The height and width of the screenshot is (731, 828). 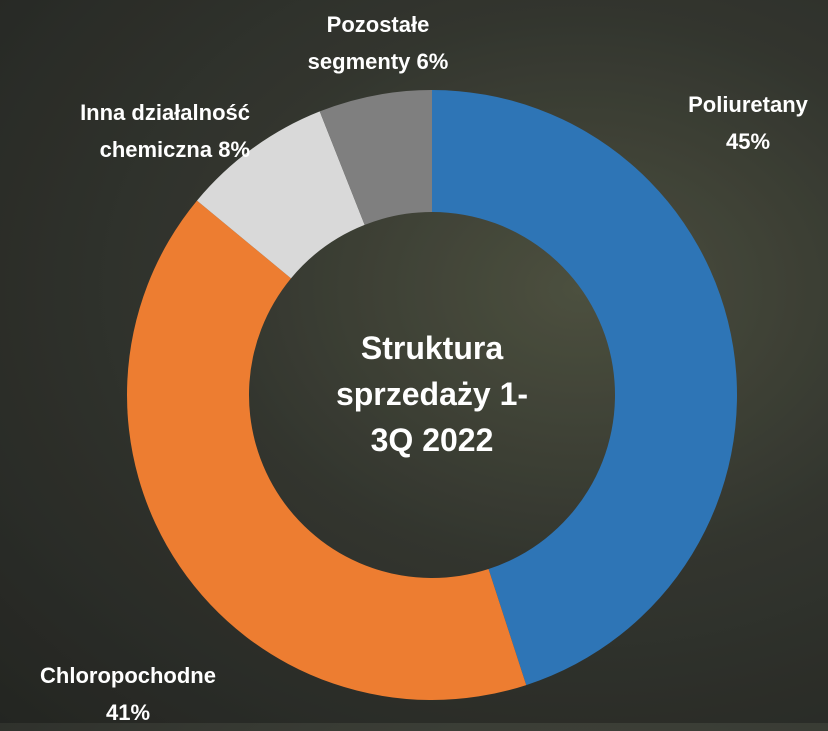 What do you see at coordinates (432, 61) in the screenshot?
I see `value-label: 6%` at bounding box center [432, 61].